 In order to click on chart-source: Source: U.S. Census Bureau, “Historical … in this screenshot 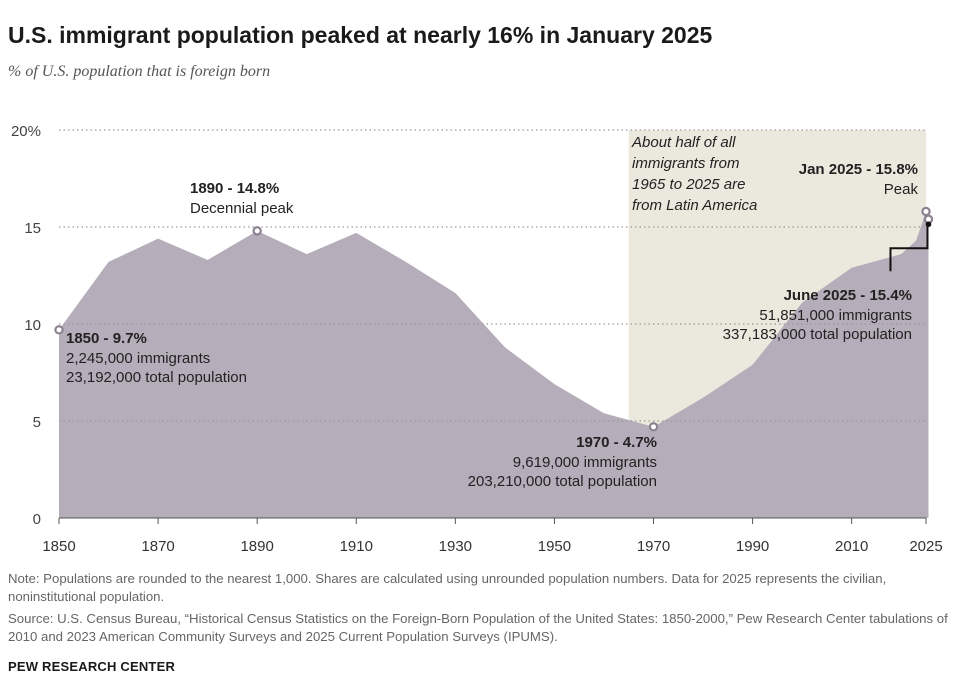, I will do `click(478, 627)`.